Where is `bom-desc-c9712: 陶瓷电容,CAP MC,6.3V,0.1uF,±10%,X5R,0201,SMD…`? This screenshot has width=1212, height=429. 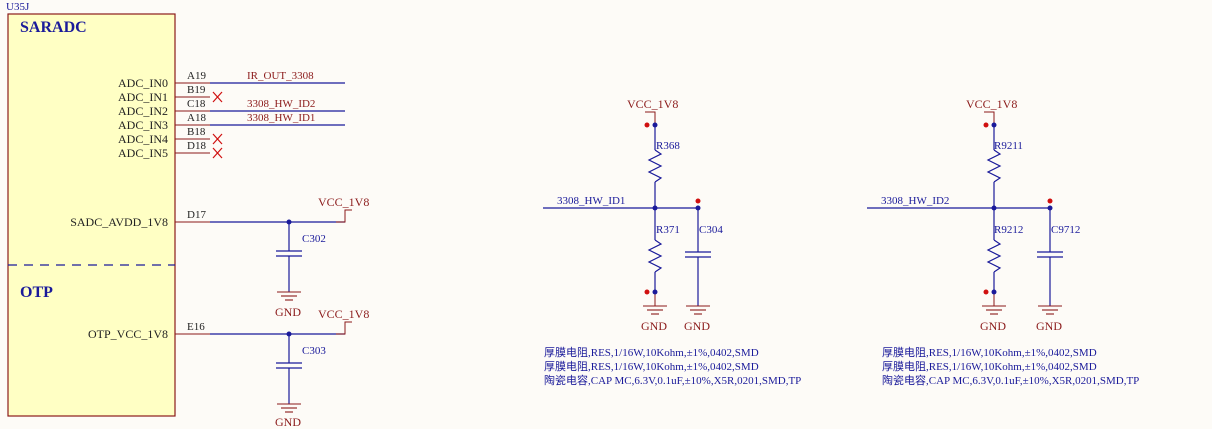
bom-desc-c9712: 陶瓷电容,CAP MC,6.3V,0.1uF,±10%,X5R,0201,SMD… is located at coordinates (1011, 381).